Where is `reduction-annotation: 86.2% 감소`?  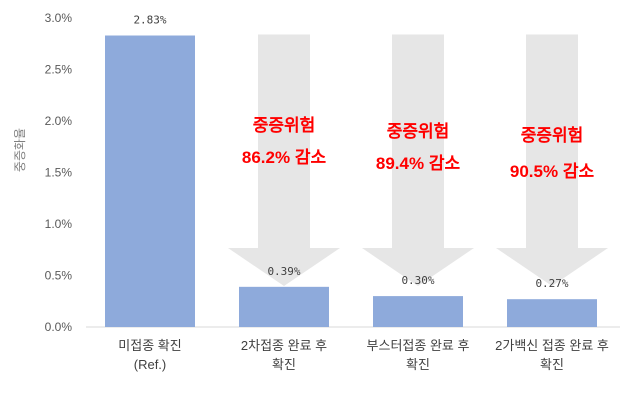
reduction-annotation: 86.2% 감소 is located at coordinates (284, 157).